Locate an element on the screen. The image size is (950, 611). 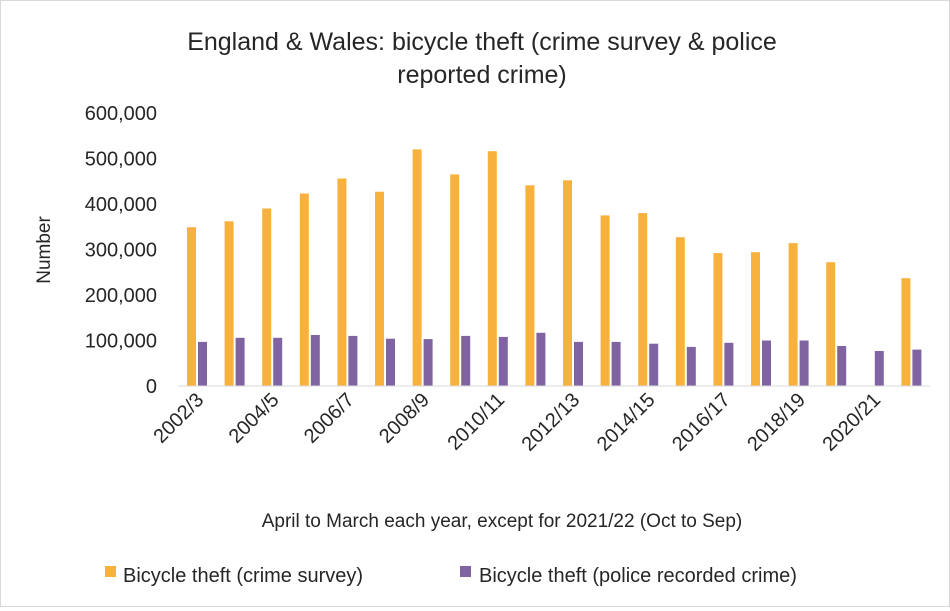
y-axis-label: Number is located at coordinates (44, 250).